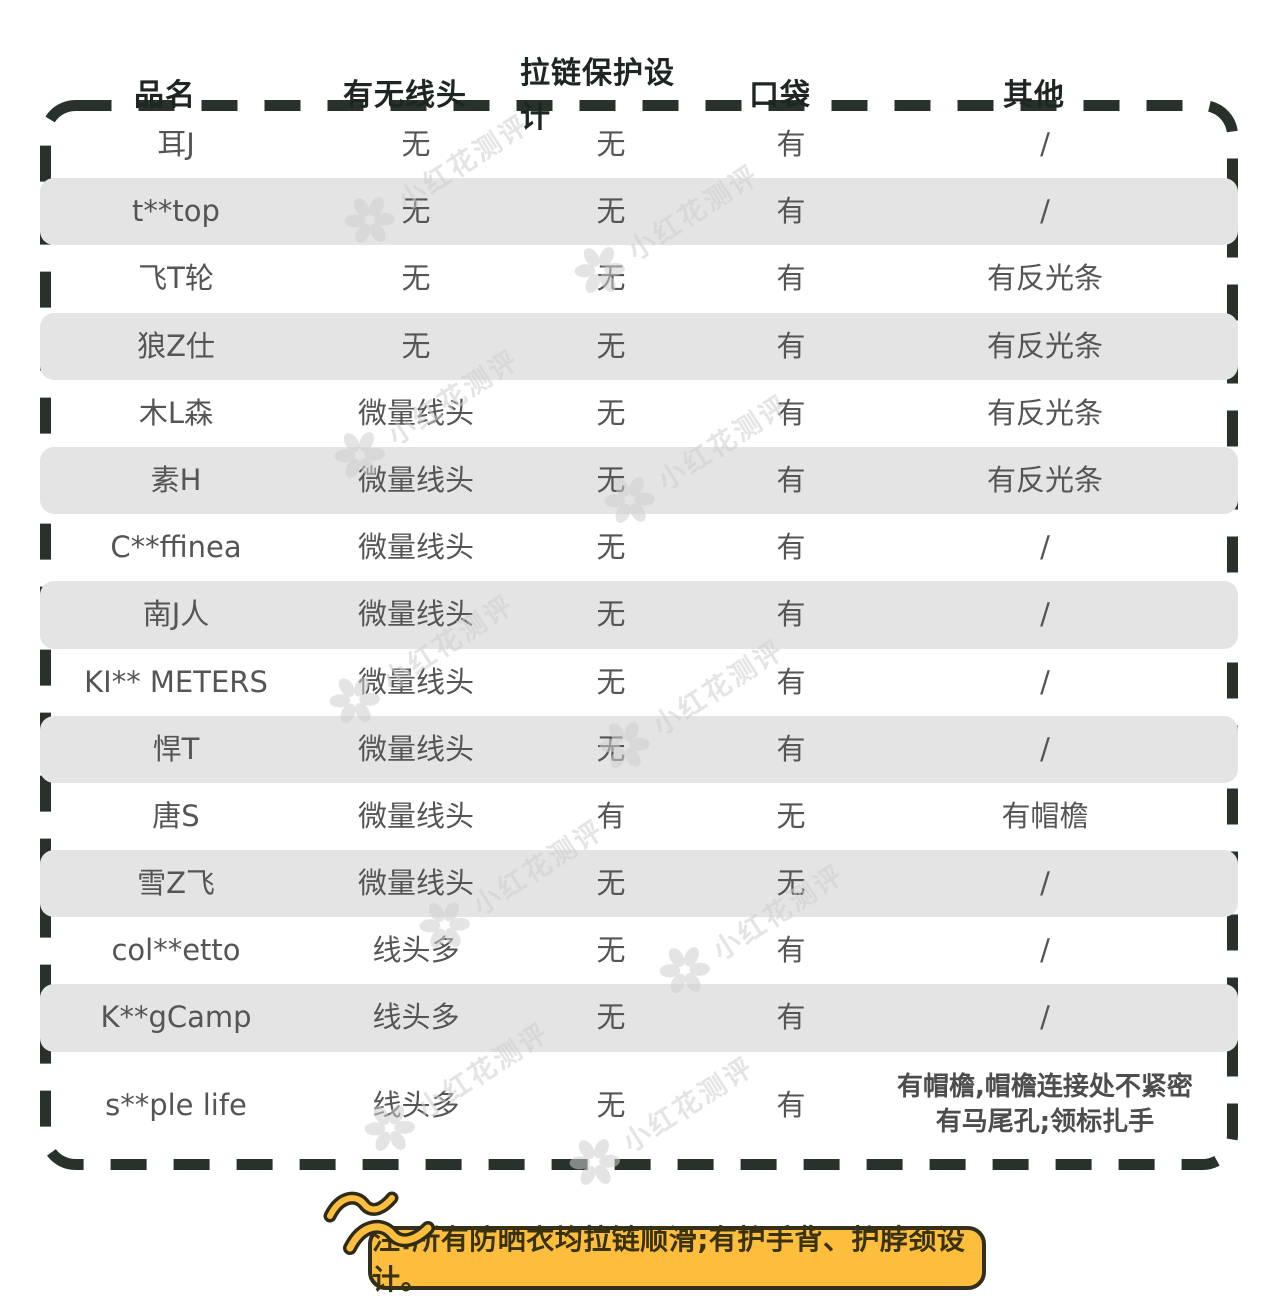  What do you see at coordinates (639, 884) in the screenshot?
I see `table-row: 雪Z飞 微量线头 无 无 /` at bounding box center [639, 884].